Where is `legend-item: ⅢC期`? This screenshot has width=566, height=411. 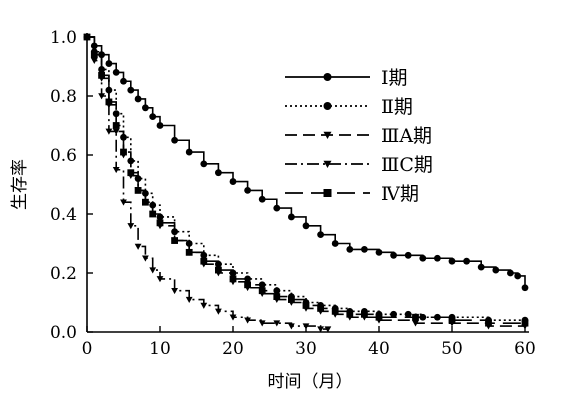 legend-item: ⅢC期 is located at coordinates (359, 165).